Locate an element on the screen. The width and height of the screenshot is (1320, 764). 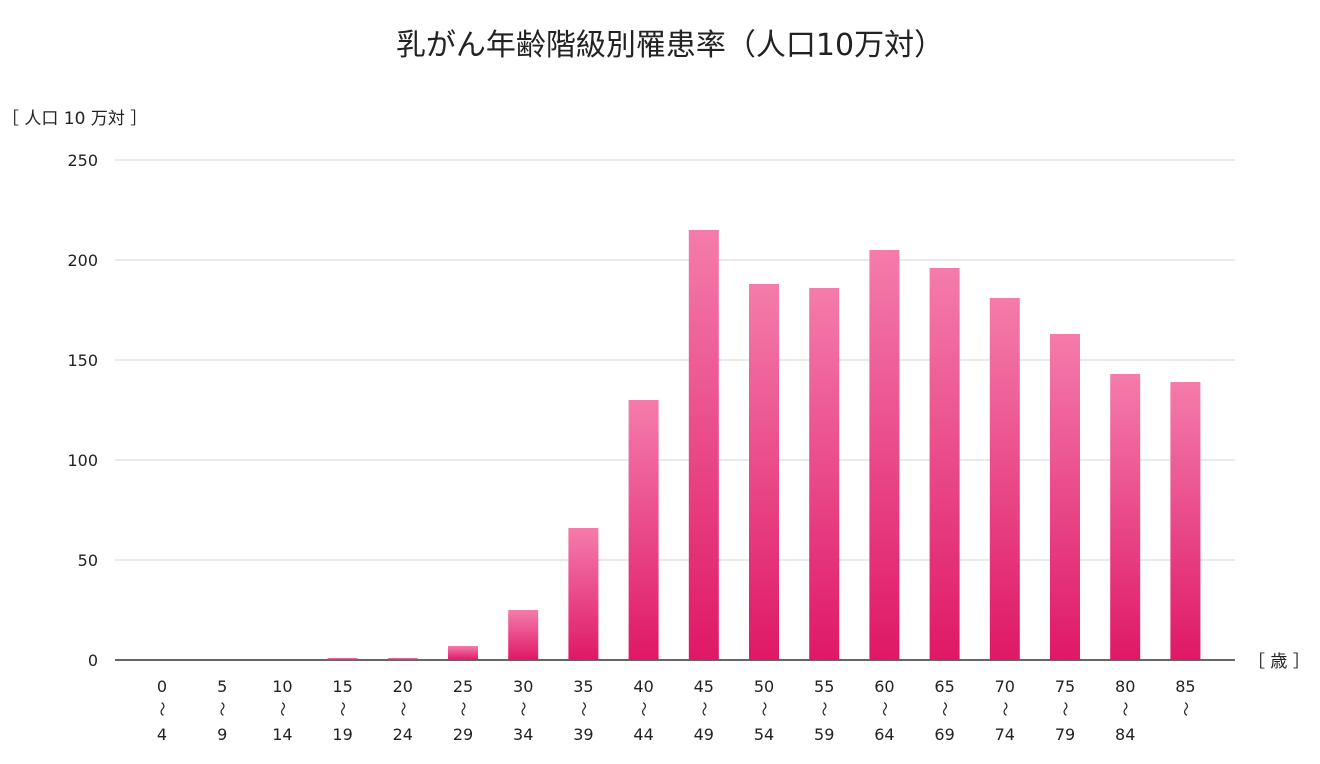
x-tick-label-to: 39 is located at coordinates (583, 734).